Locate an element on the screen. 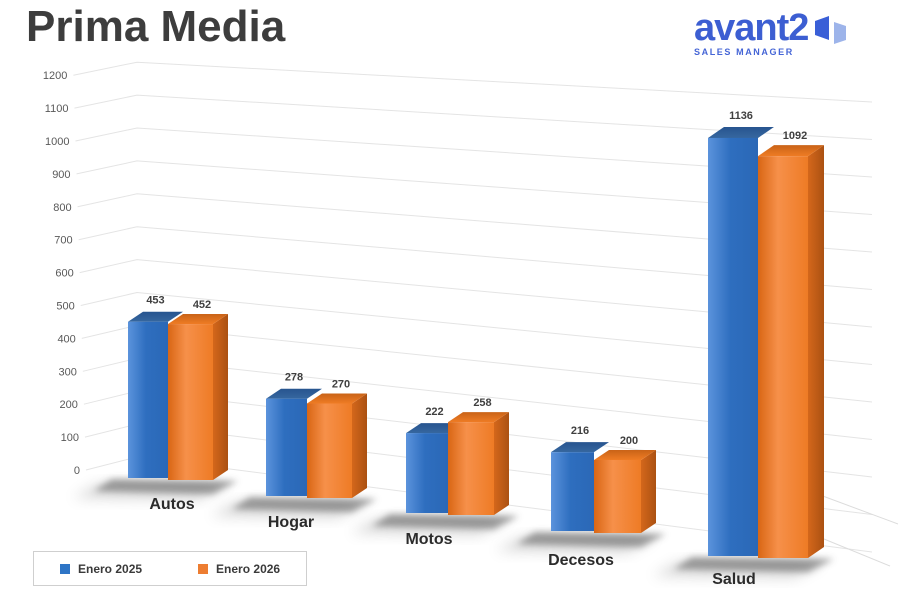 The height and width of the screenshot is (600, 900). chart-legend: Enero 2025 Enero 2026 is located at coordinates (170, 568).